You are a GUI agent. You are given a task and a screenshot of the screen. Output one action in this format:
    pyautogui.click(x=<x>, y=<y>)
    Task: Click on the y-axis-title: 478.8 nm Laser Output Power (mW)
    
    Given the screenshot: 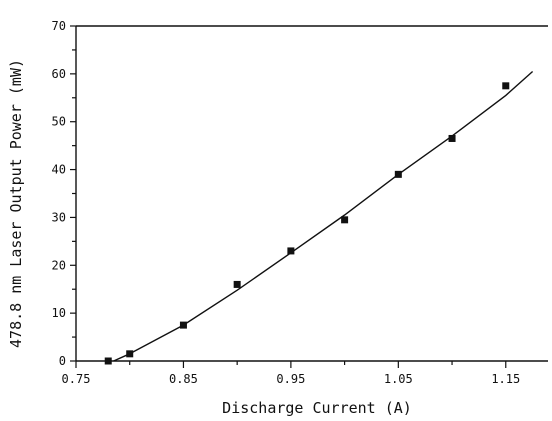 What is the action you would take?
    pyautogui.click(x=16, y=203)
    